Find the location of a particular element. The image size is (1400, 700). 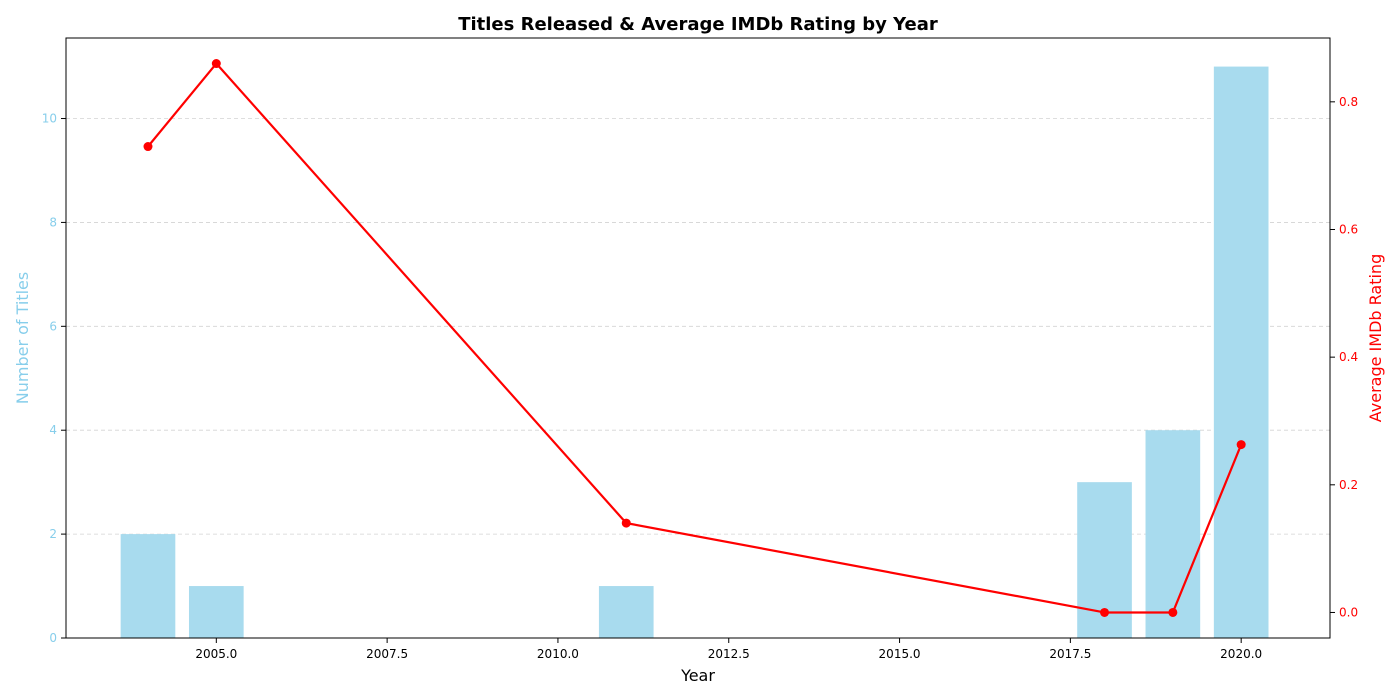

y-axis-label-right: Average IMDb Rating is located at coordinates (1375, 338).